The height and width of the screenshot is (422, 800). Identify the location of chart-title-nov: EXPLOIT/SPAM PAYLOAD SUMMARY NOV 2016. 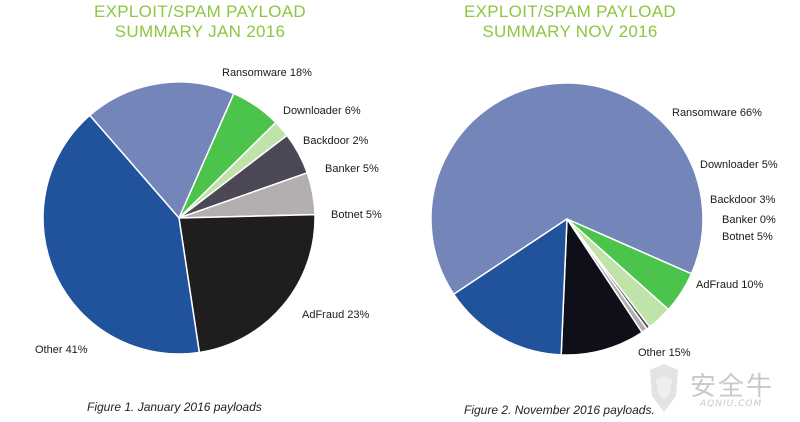
(570, 22).